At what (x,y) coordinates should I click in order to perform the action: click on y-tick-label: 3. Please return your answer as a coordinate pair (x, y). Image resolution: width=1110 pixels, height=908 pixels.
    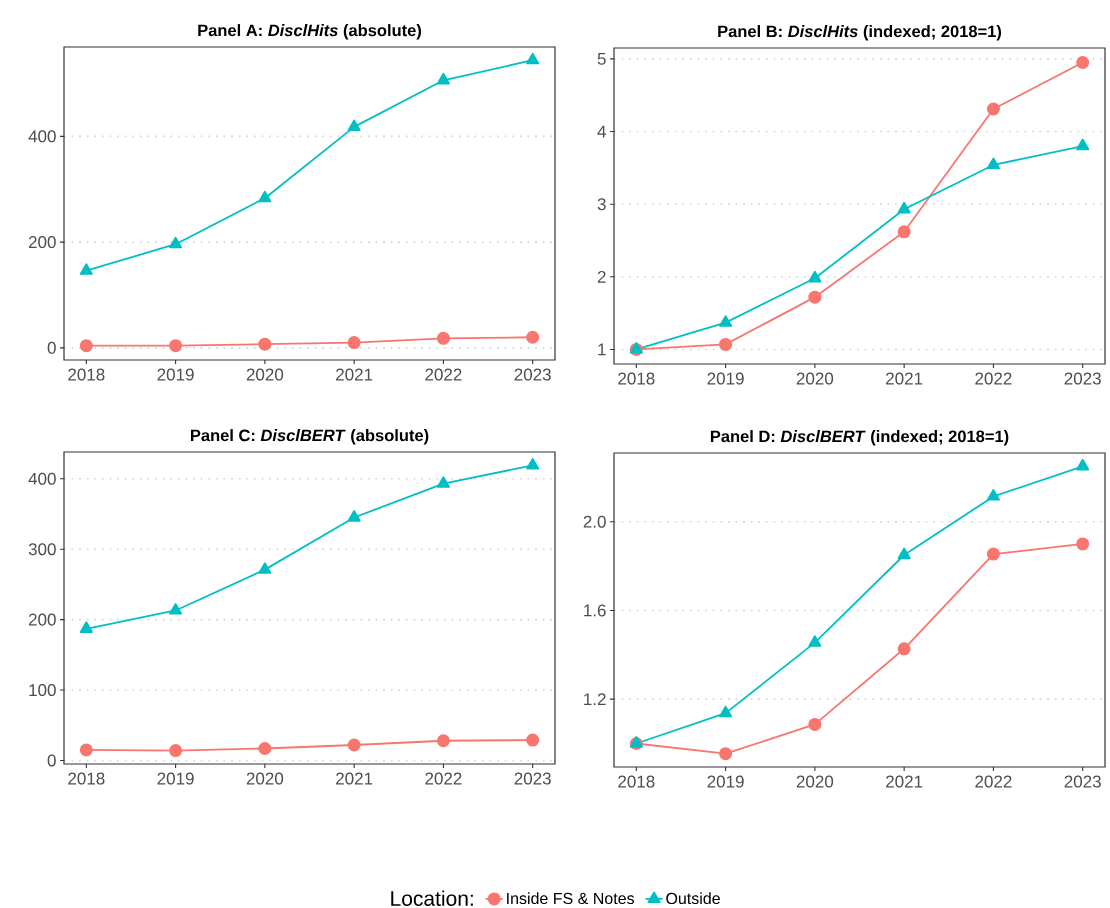
    Looking at the image, I should click on (601, 204).